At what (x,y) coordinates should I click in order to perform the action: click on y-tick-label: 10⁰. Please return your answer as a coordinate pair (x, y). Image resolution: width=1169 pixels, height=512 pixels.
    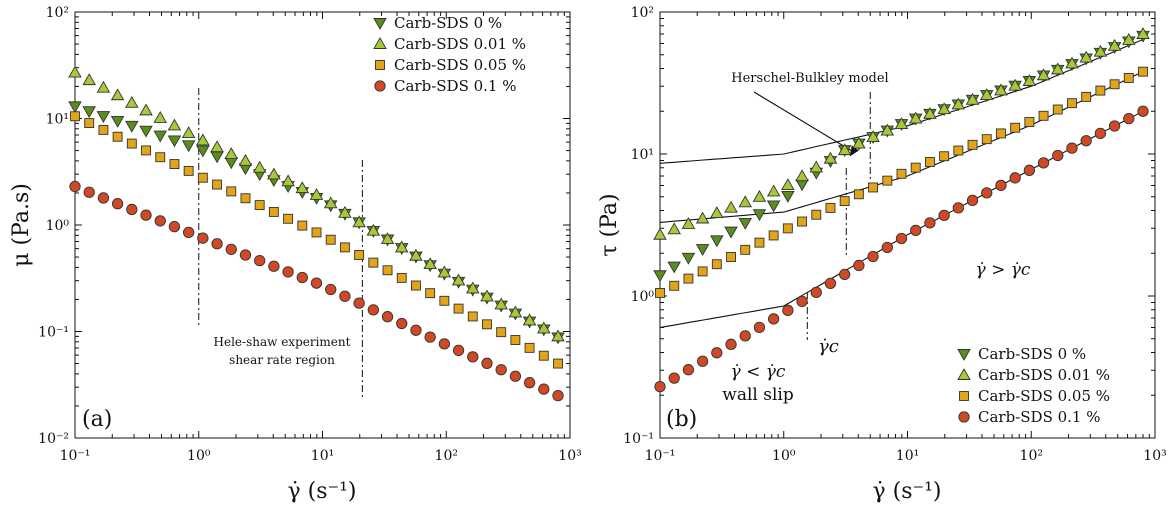
    Looking at the image, I should click on (643, 297).